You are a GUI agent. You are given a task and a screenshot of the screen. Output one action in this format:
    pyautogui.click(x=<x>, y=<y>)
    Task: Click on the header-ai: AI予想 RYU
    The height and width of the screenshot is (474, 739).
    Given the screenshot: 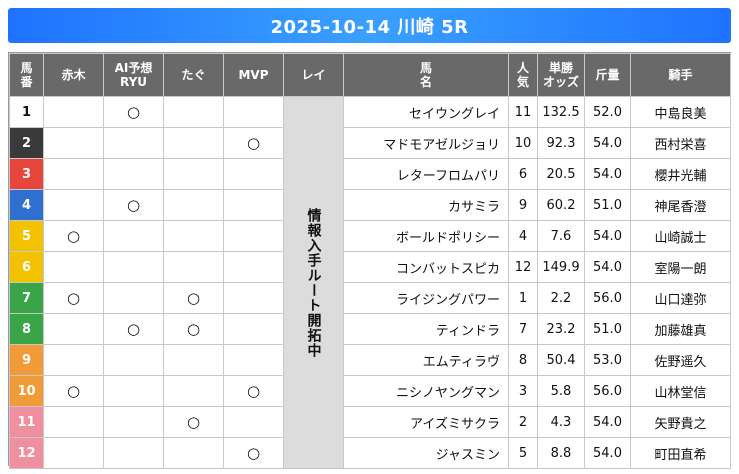 What is the action you would take?
    pyautogui.click(x=133, y=75)
    